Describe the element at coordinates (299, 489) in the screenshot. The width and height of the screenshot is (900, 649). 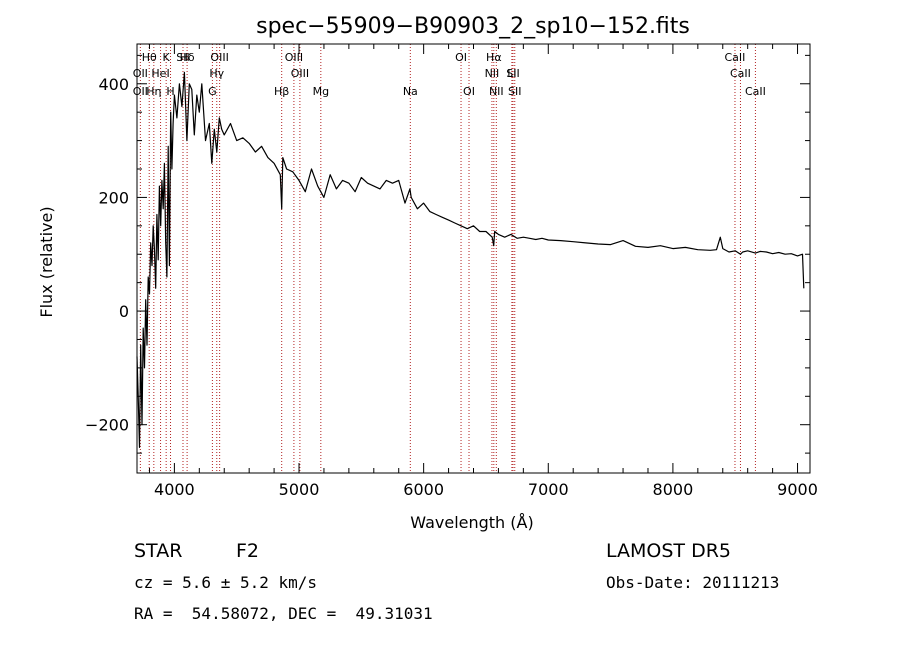
I see `x-tick-label: 5000` at that location.